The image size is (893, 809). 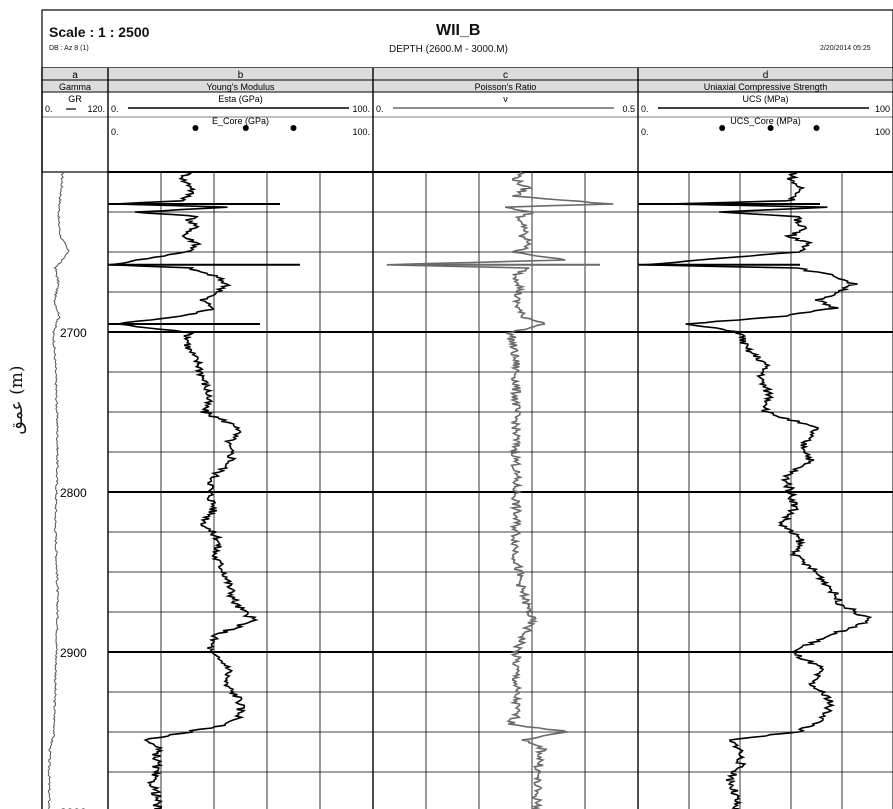 I want to click on curve-name-d: UCS (MPa), so click(x=765, y=99).